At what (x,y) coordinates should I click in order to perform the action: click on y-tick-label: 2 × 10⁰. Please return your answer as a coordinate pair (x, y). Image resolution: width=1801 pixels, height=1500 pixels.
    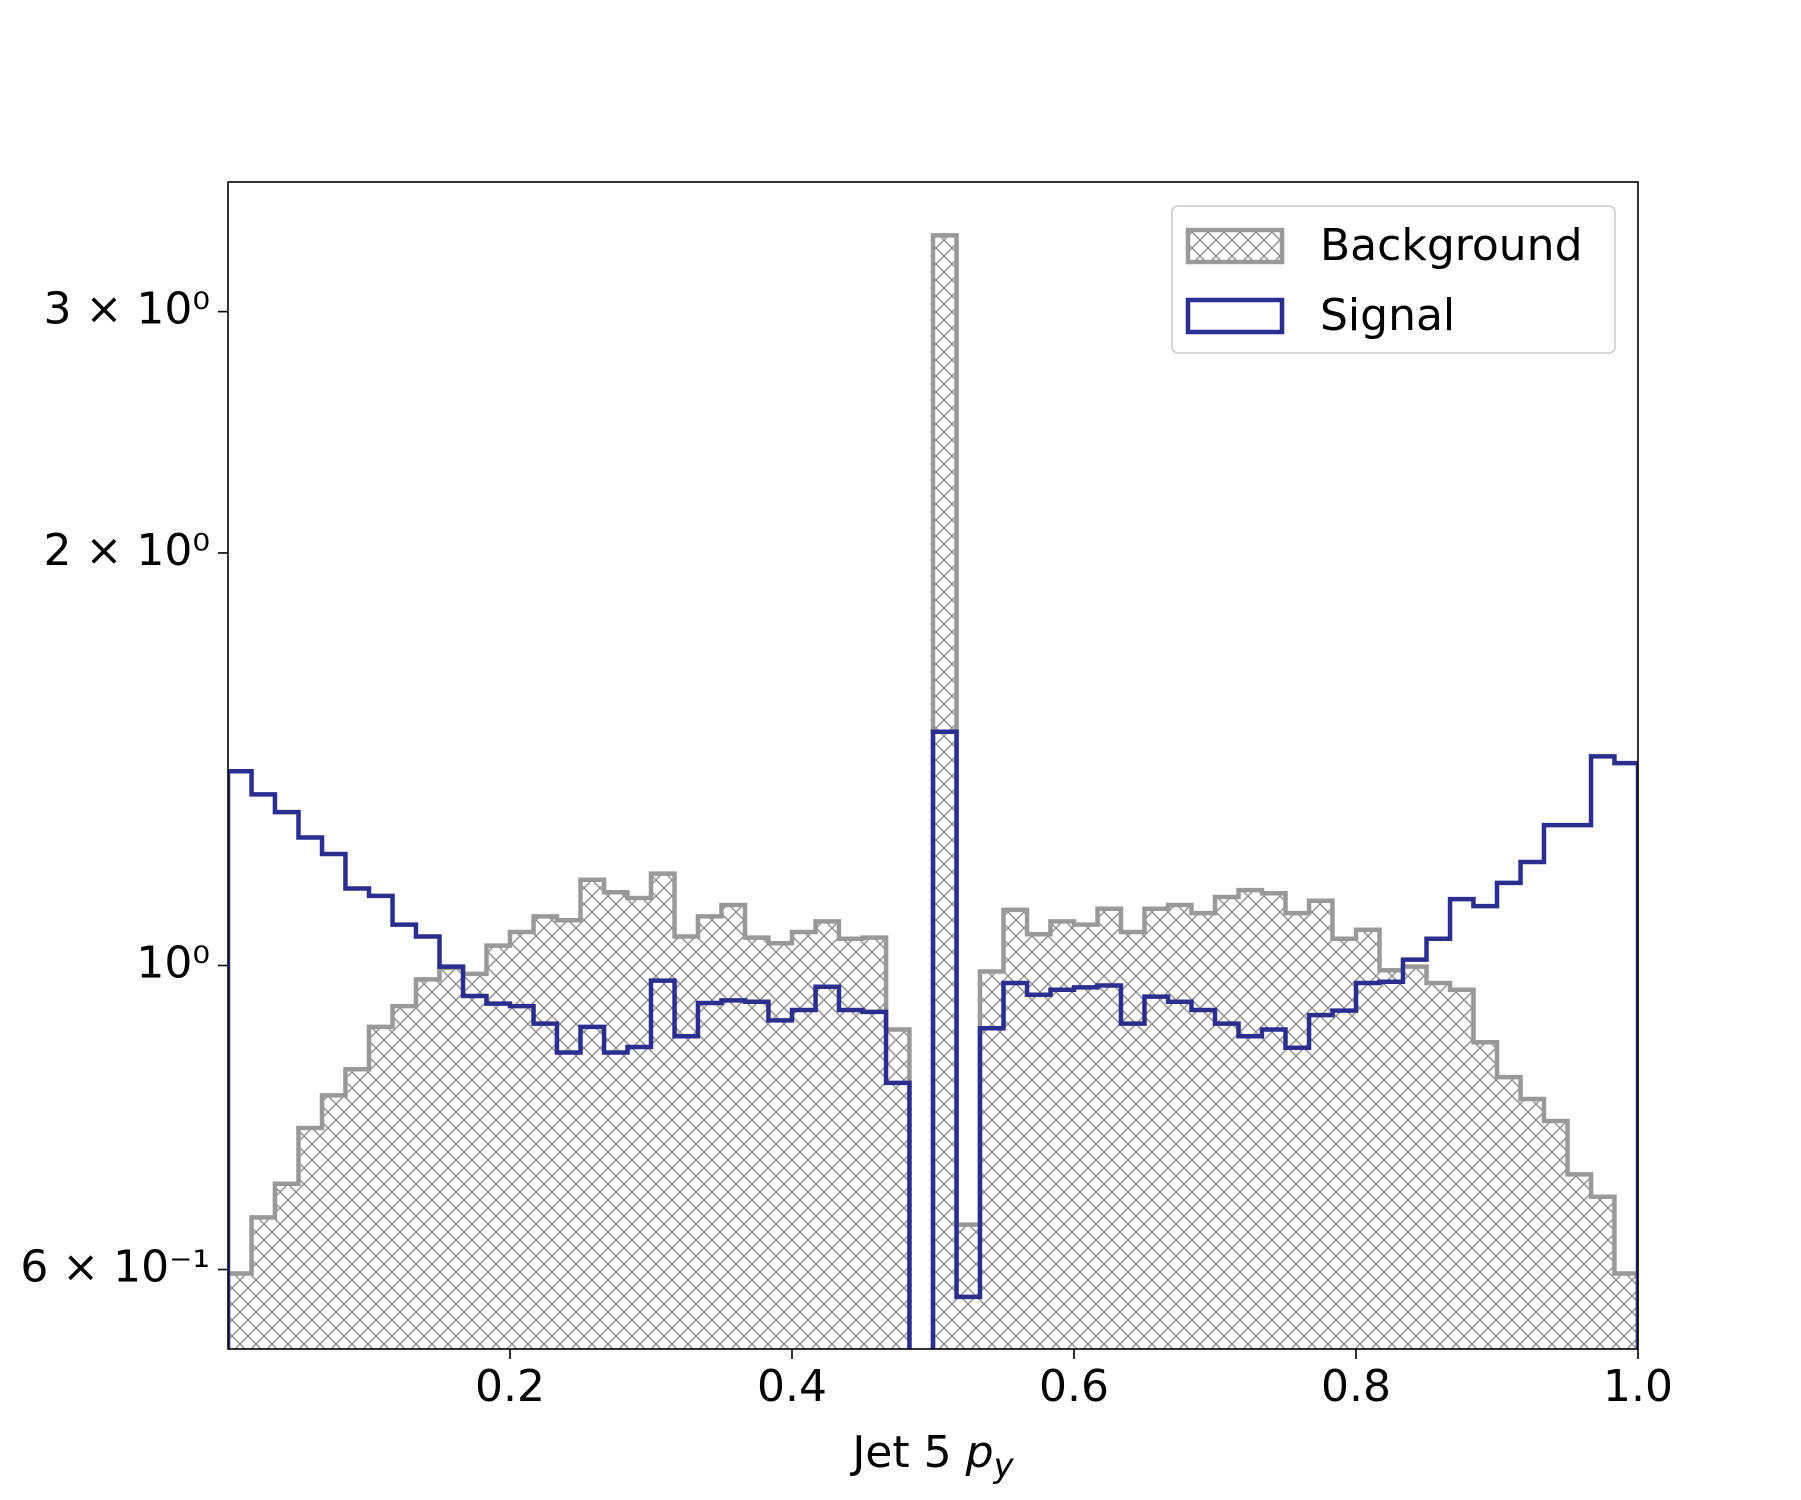
    Looking at the image, I should click on (127, 550).